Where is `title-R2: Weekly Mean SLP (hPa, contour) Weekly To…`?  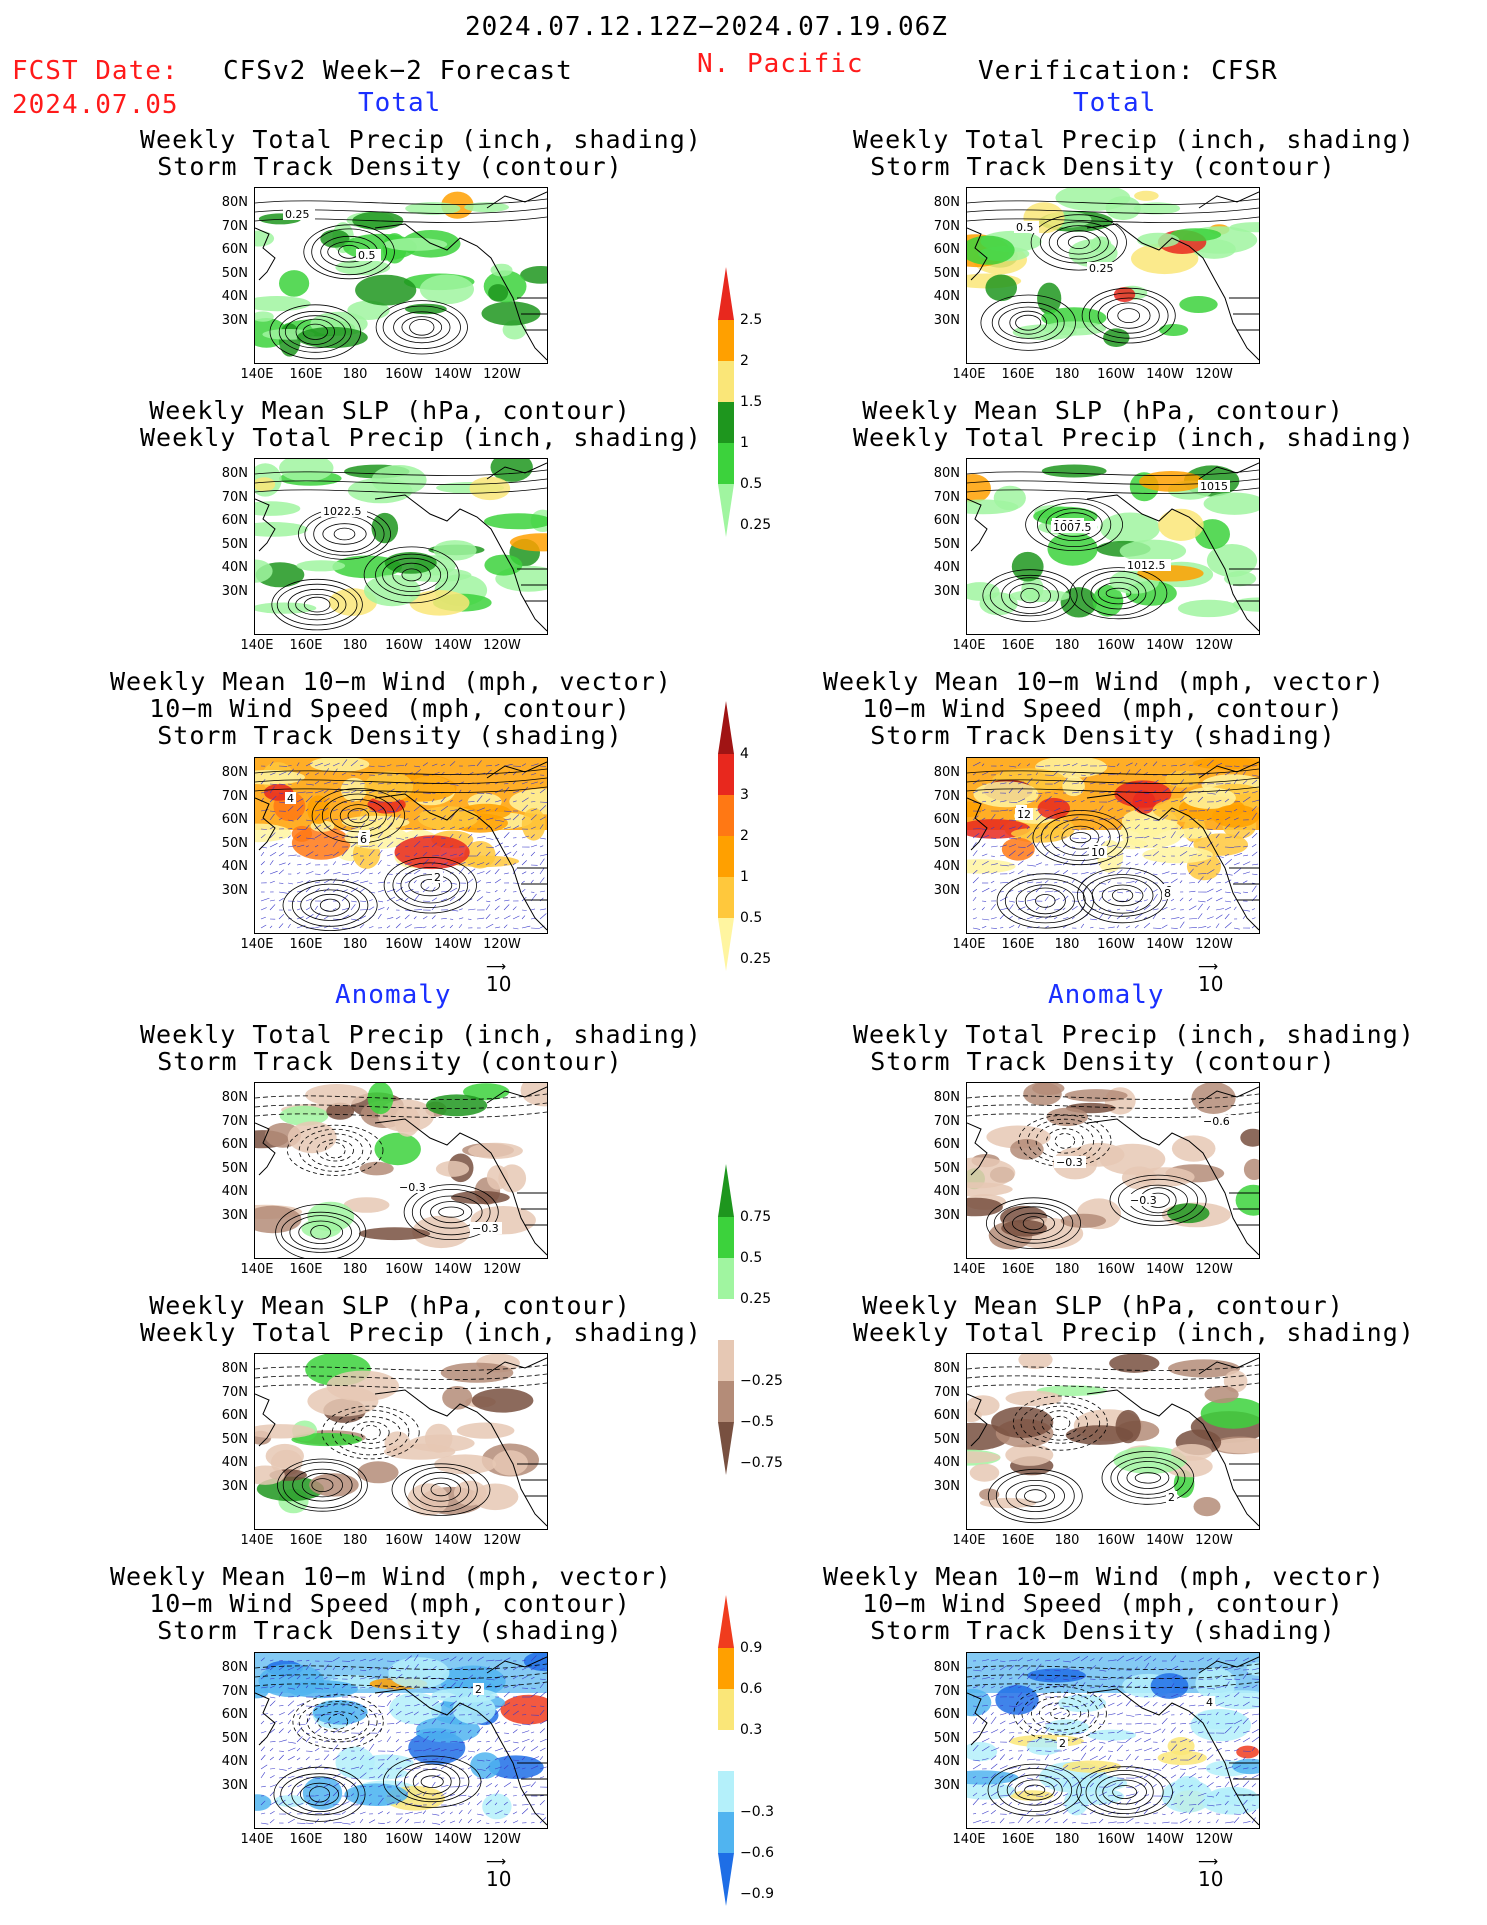 title-R2: Weekly Mean SLP (hPa, contour) Weekly To… is located at coordinates (1133, 424).